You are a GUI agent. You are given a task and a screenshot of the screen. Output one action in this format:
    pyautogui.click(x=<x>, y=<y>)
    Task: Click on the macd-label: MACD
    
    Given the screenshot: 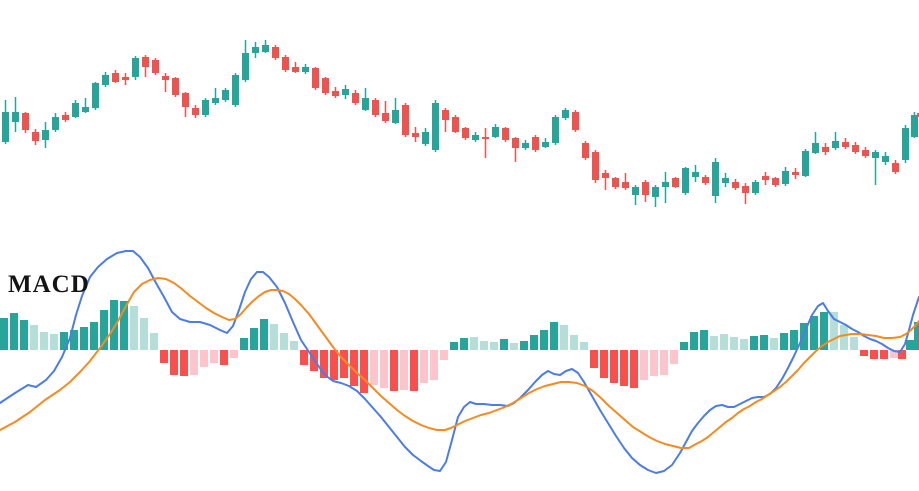 What is the action you would take?
    pyautogui.click(x=49, y=284)
    